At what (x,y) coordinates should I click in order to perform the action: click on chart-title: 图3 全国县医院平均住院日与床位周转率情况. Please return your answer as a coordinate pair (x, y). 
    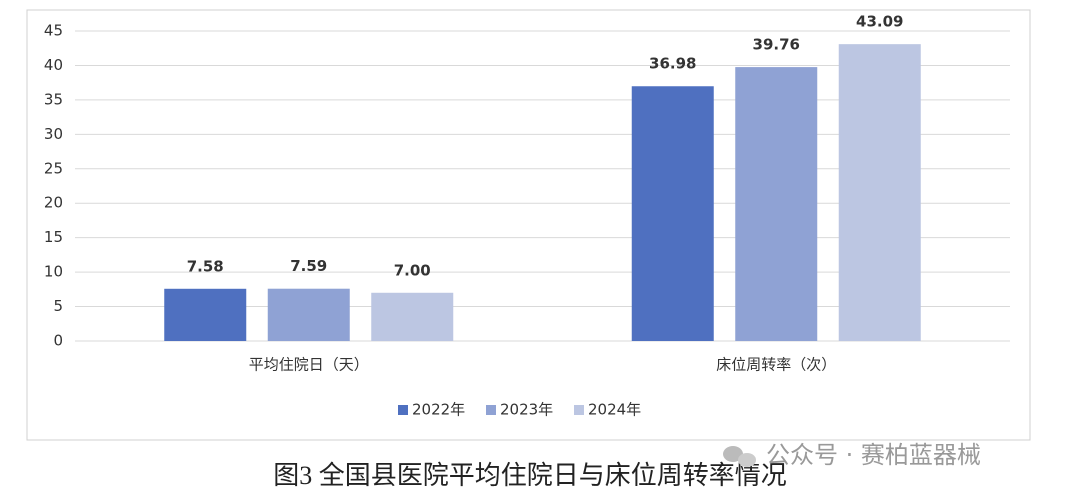
    Looking at the image, I should click on (530, 475).